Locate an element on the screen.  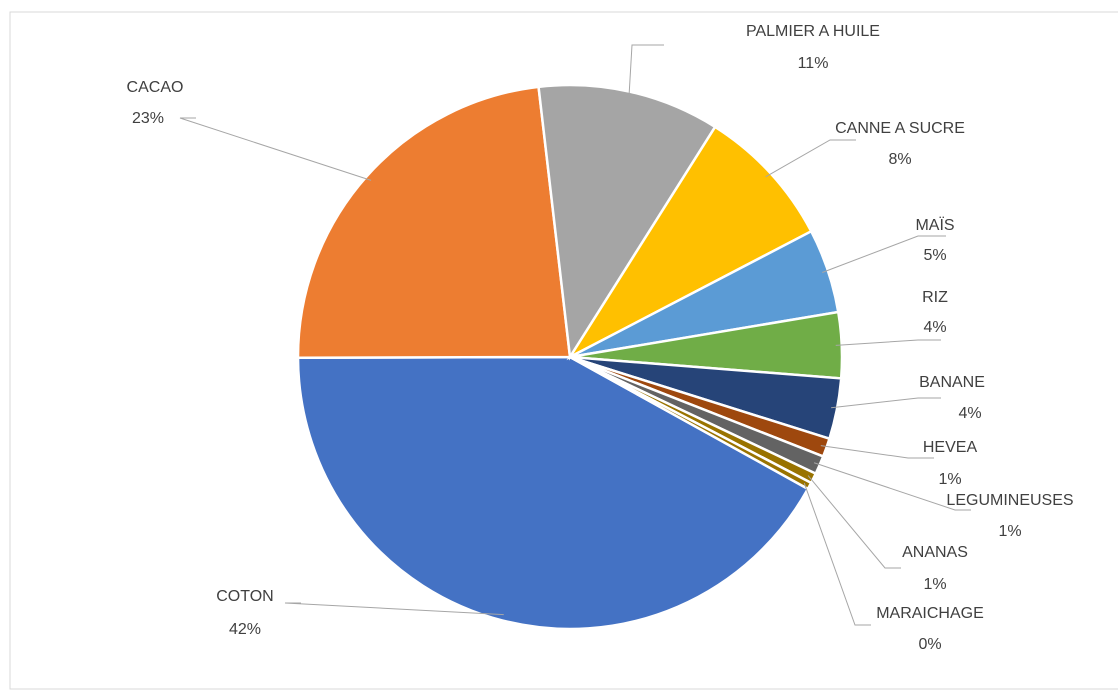
slice-label: PALMIER A HUILE is located at coordinates (813, 31).